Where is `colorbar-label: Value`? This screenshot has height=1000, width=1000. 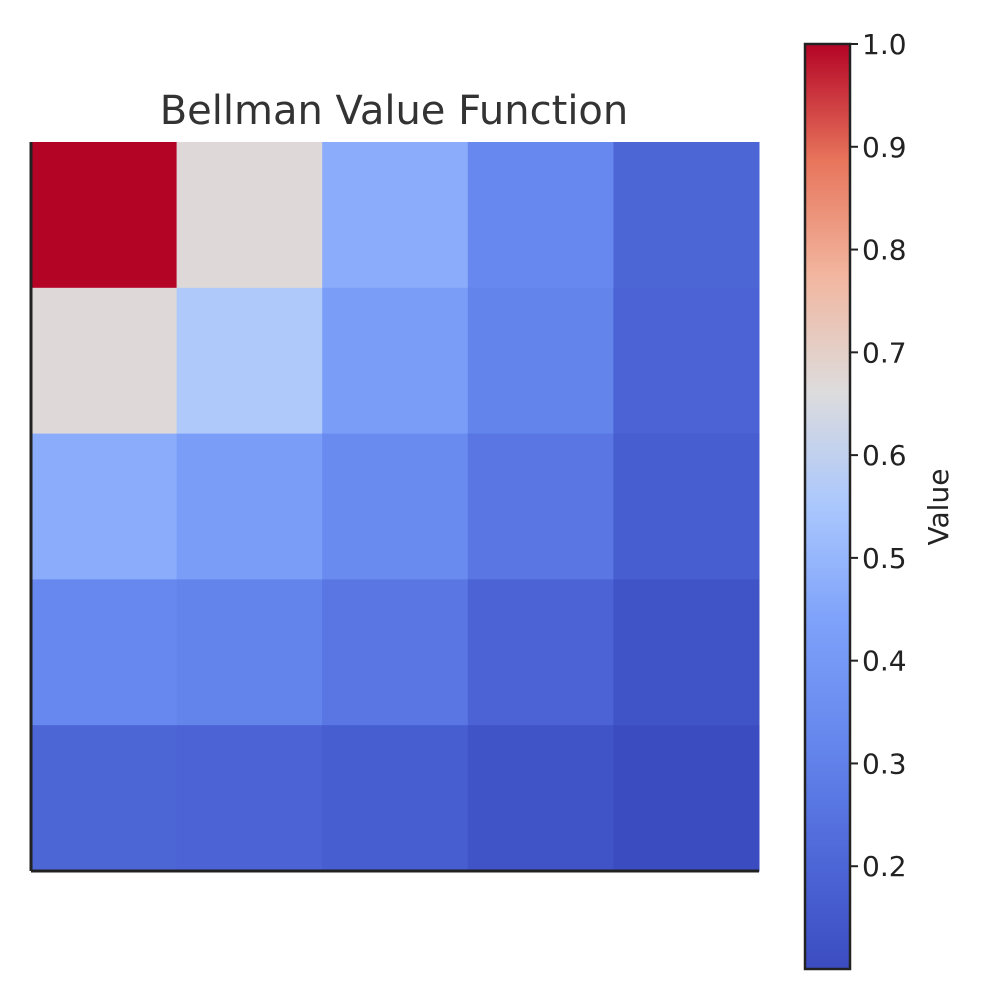 colorbar-label: Value is located at coordinates (938, 507).